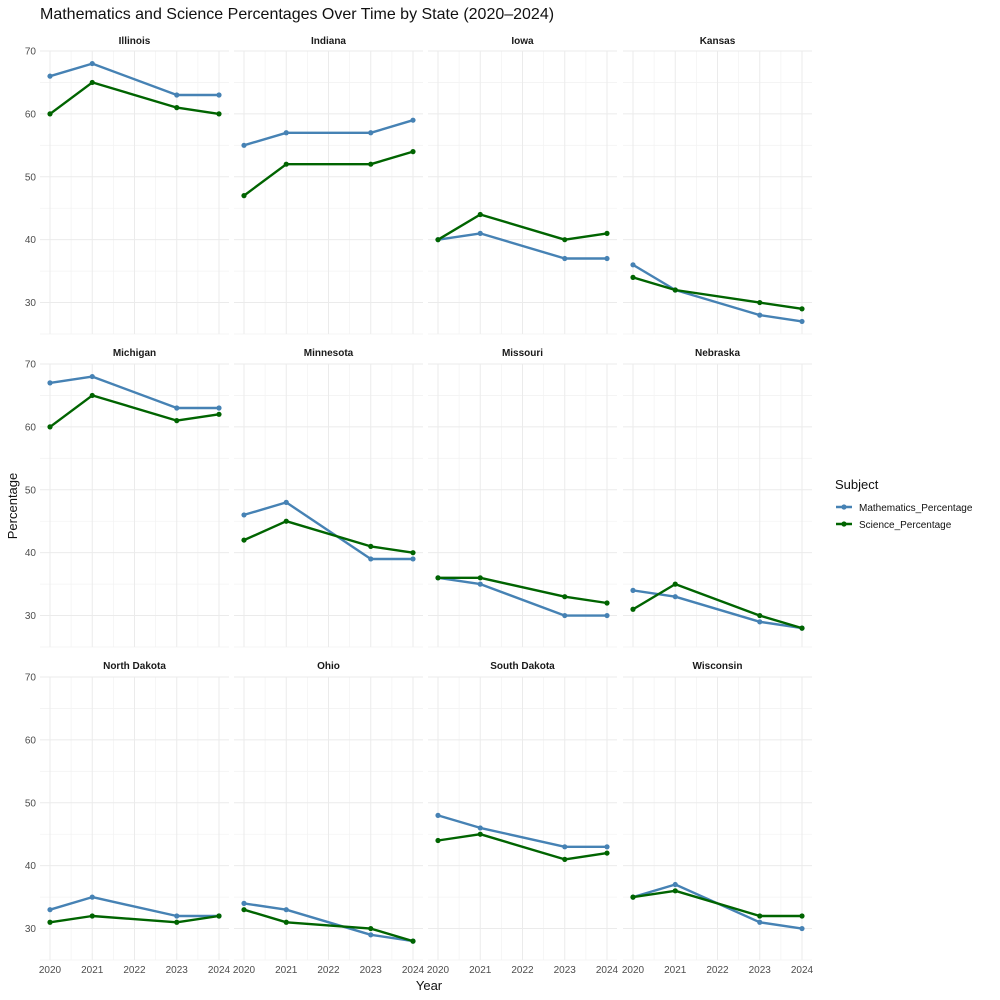 The width and height of the screenshot is (1000, 1000). I want to click on series-line-science-minnesota, so click(328, 537).